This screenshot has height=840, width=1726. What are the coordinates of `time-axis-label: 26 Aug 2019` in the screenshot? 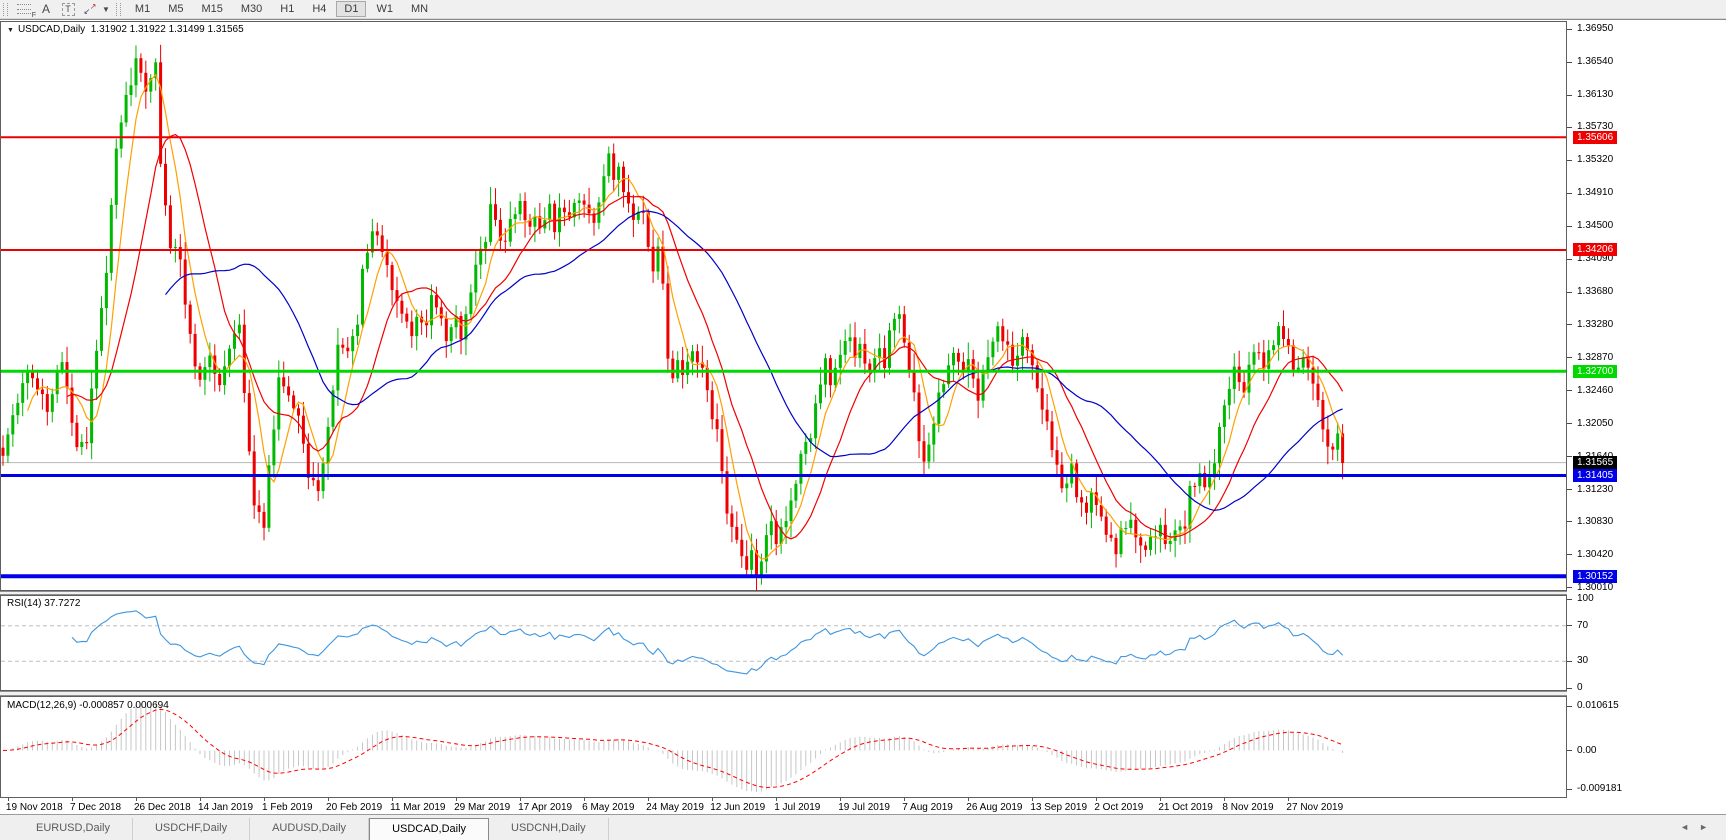 It's located at (994, 807).